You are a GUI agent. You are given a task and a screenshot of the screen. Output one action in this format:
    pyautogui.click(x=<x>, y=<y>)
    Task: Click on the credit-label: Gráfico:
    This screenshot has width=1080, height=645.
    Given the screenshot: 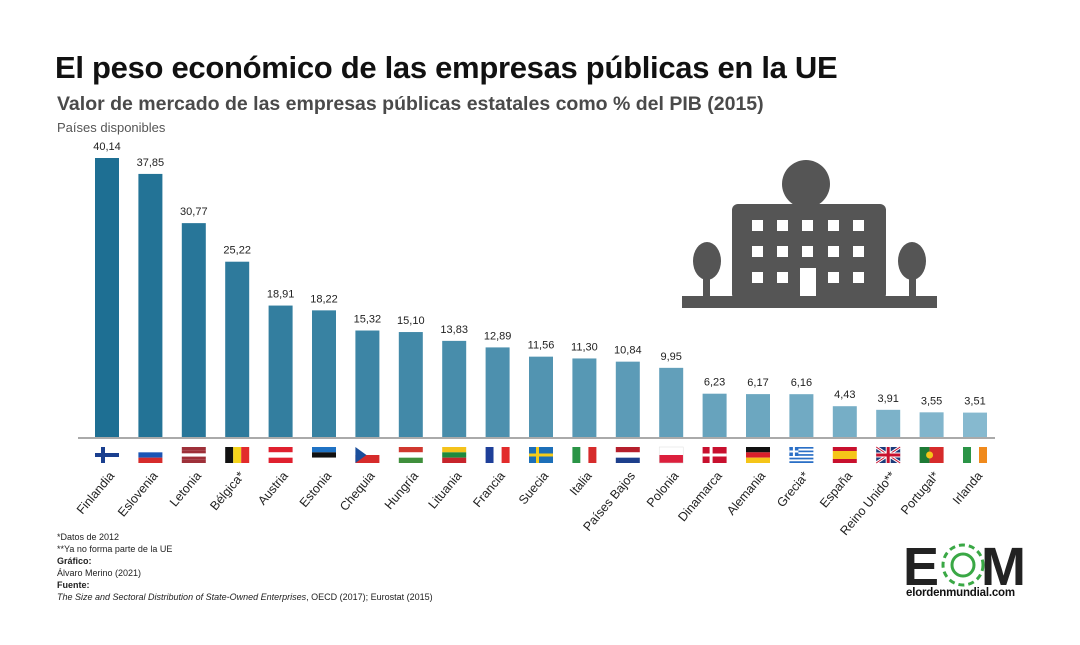 What is the action you would take?
    pyautogui.click(x=74, y=561)
    